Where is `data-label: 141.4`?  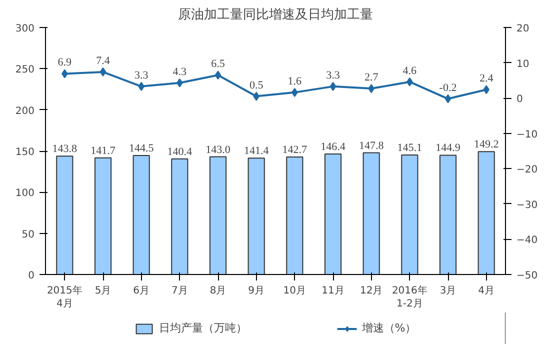
data-label: 141.4 is located at coordinates (257, 151).